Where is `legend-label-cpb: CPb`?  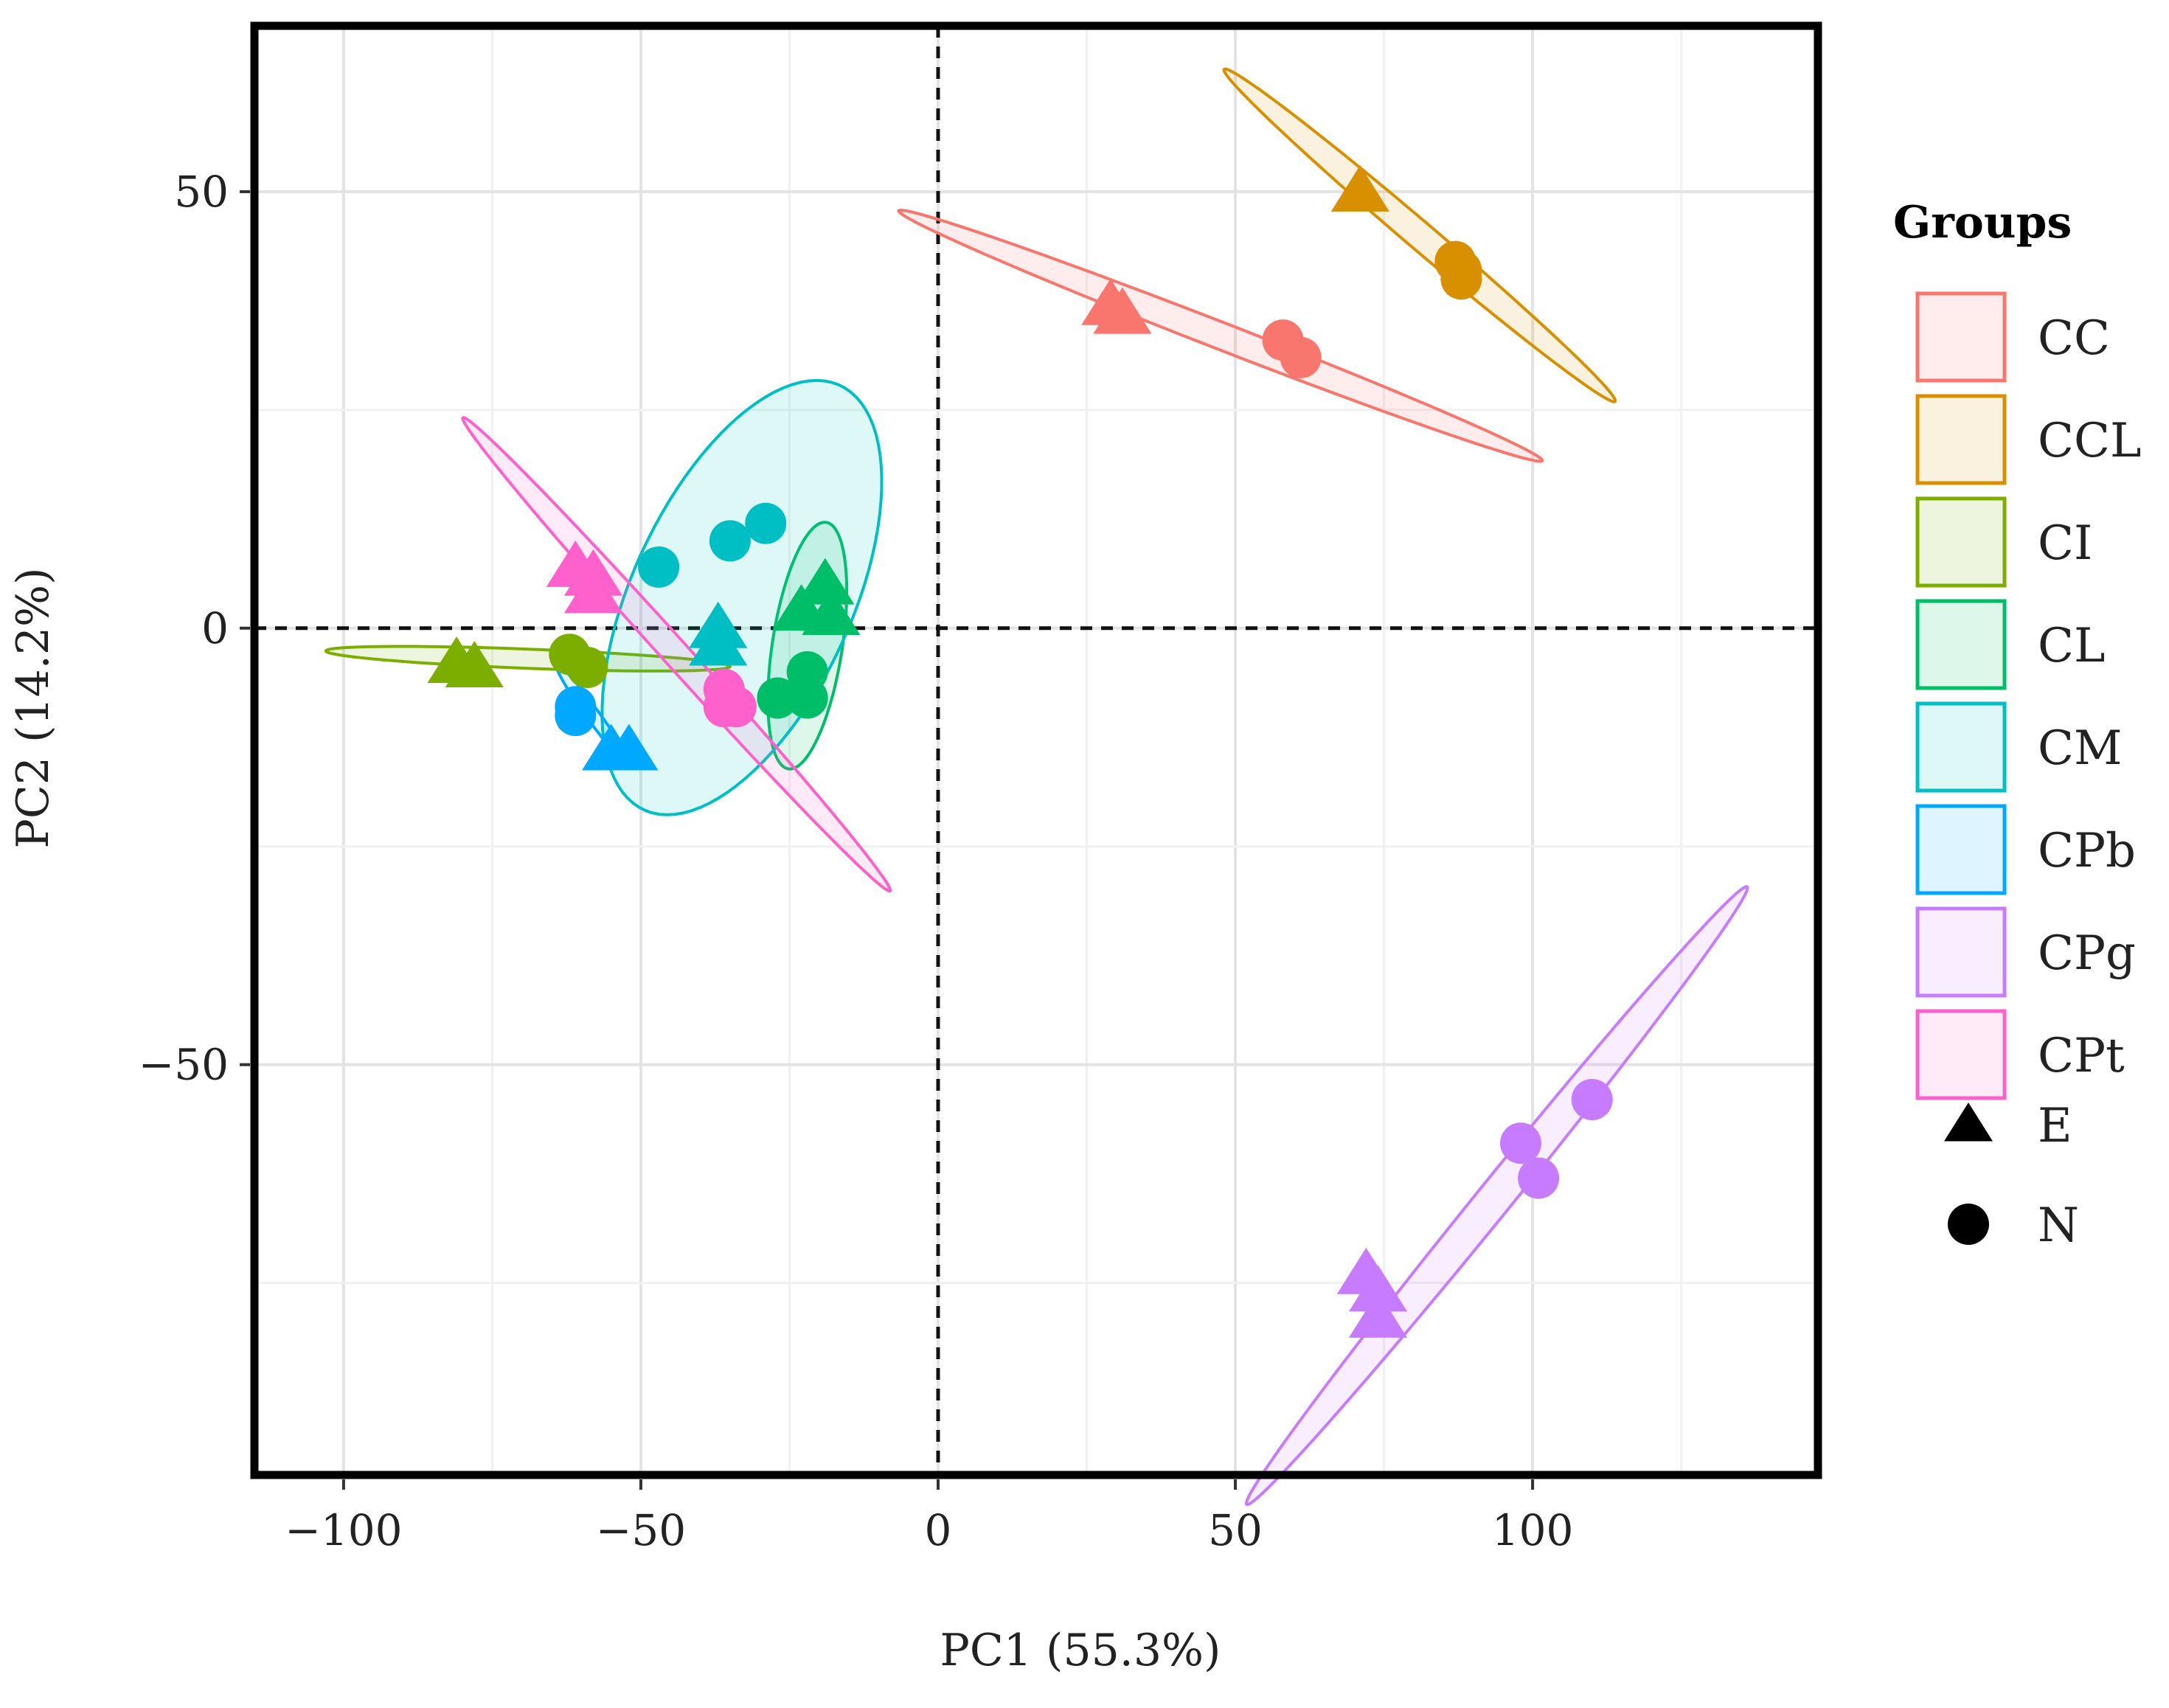 legend-label-cpb: CPb is located at coordinates (2087, 851).